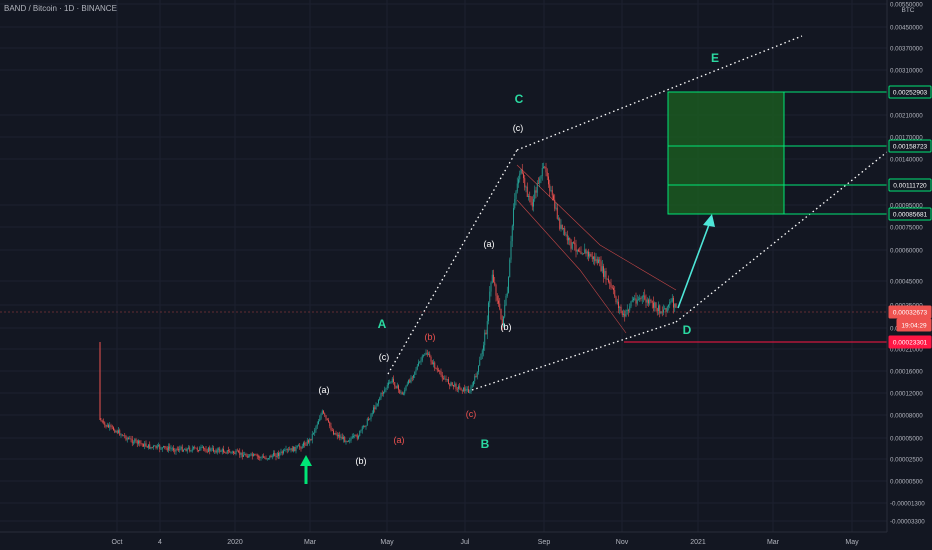  I want to click on time-tick-label: Oct, so click(117, 542).